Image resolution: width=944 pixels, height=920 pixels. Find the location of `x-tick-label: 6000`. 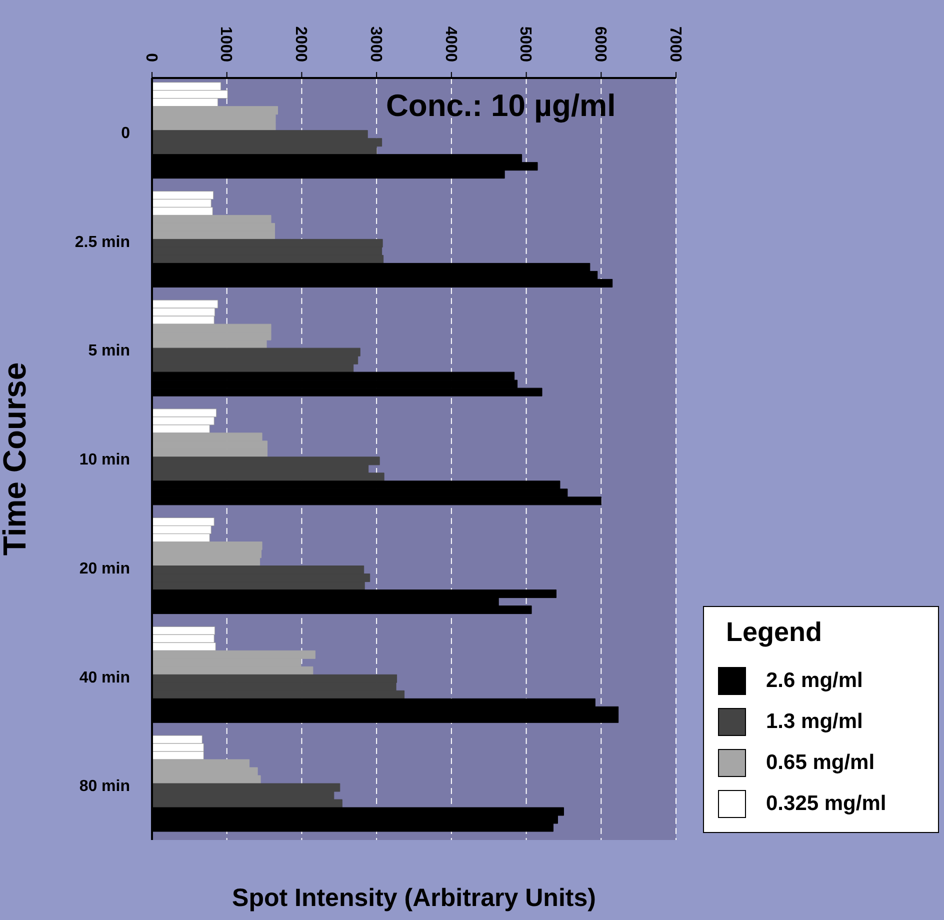

x-tick-label: 6000 is located at coordinates (600, 44).